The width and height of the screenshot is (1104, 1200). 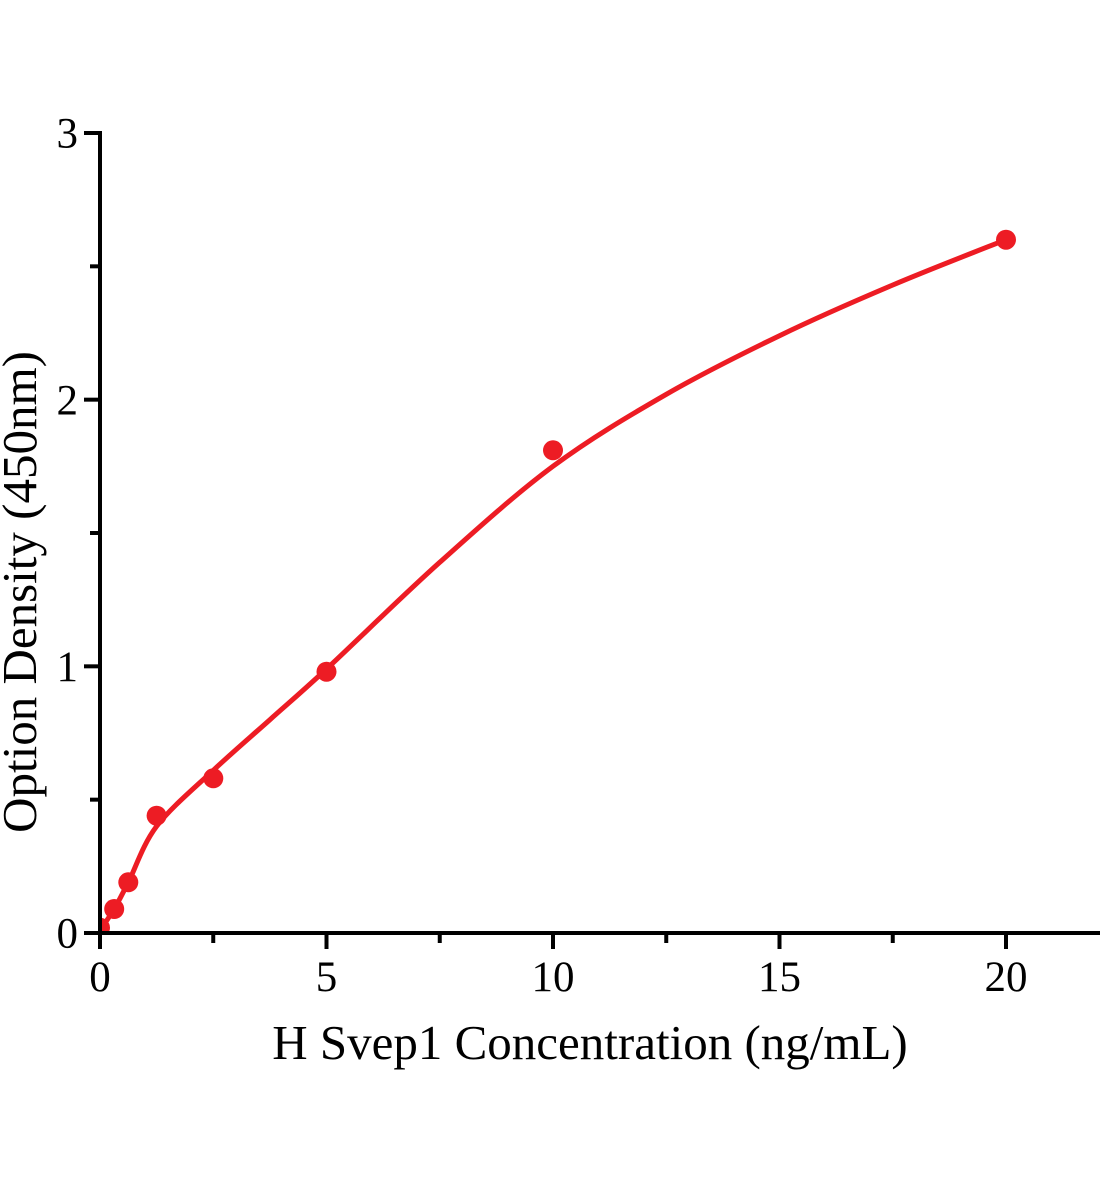 I want to click on y-tick-label: 0, so click(x=68, y=934).